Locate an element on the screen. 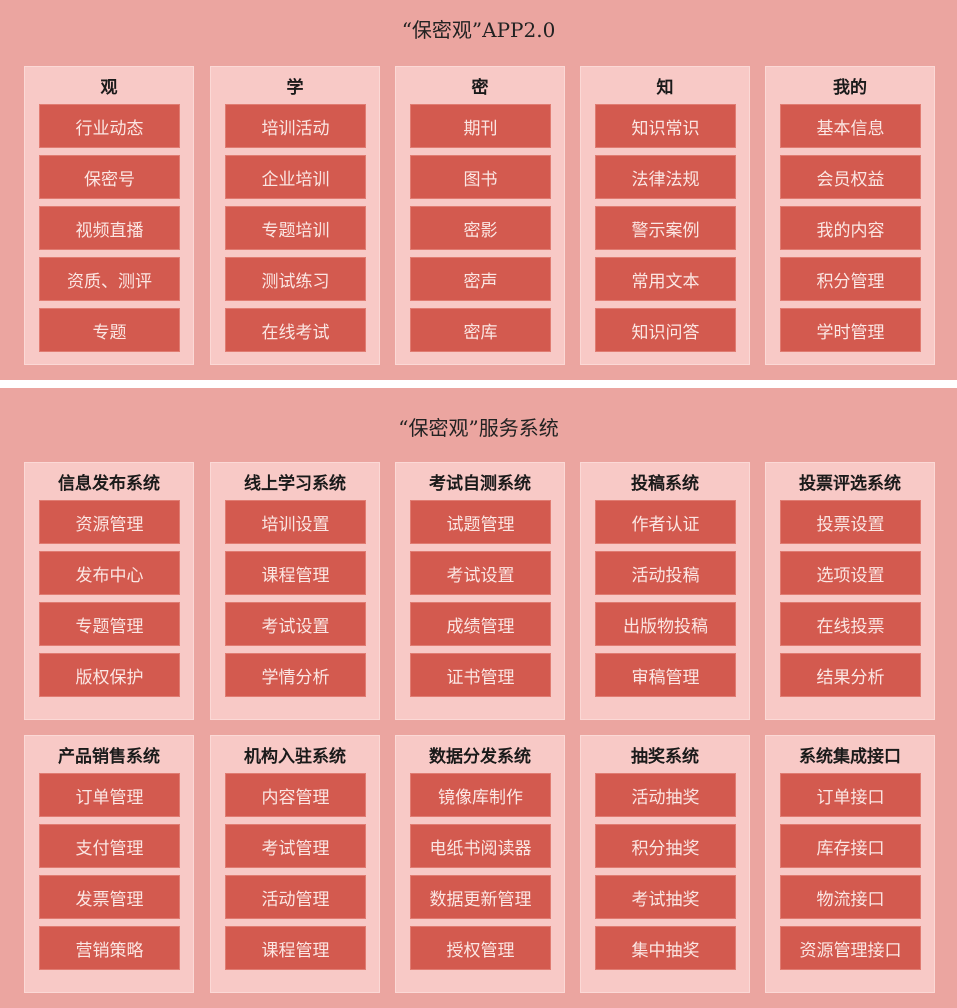 The width and height of the screenshot is (957, 1008). service-system-panel: 投票评选系统投票设置选项设置在线投票结果分析 is located at coordinates (850, 591).